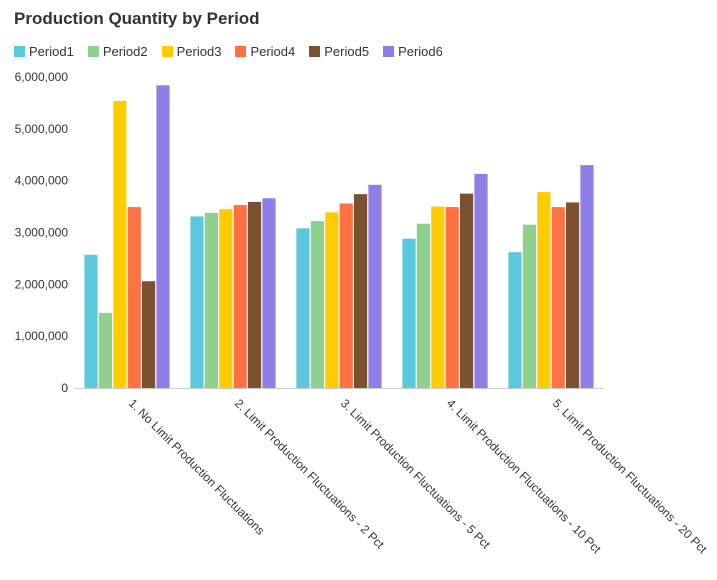 Image resolution: width=717 pixels, height=580 pixels. I want to click on chart-title: Production Quantity by Period, so click(137, 18).